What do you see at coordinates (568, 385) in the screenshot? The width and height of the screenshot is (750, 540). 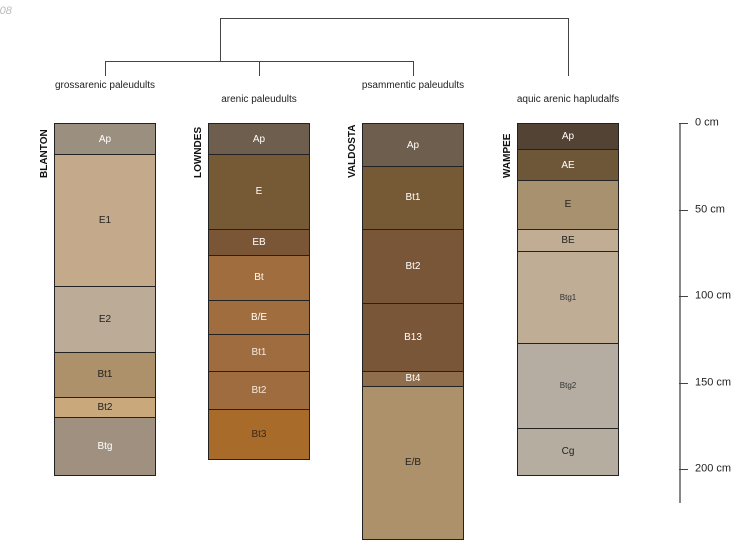 I see `horizon: Btg2` at bounding box center [568, 385].